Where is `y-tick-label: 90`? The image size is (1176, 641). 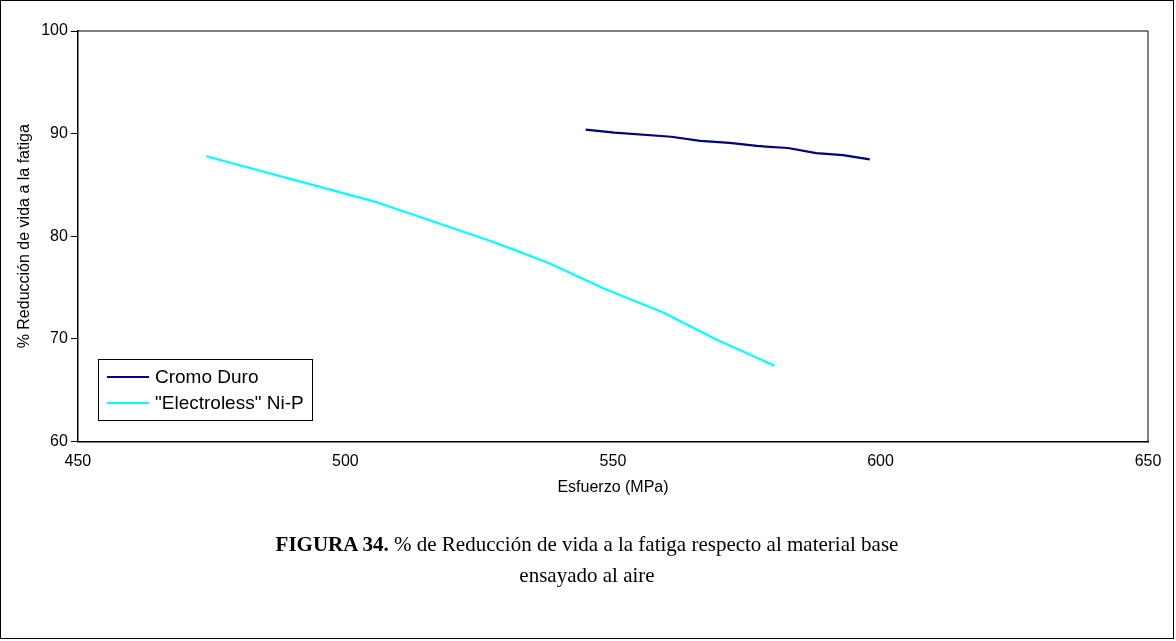 y-tick-label: 90 is located at coordinates (59, 133).